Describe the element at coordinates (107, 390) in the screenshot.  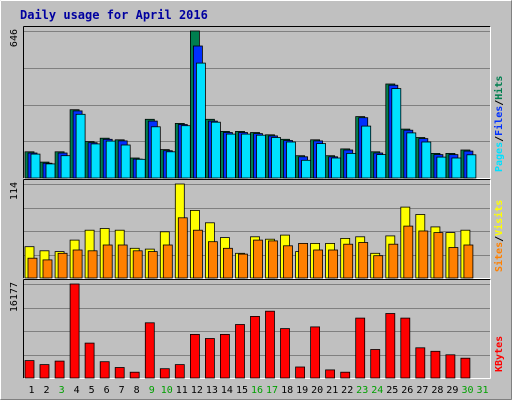
I see `x-tick-label-6: 6` at that location.